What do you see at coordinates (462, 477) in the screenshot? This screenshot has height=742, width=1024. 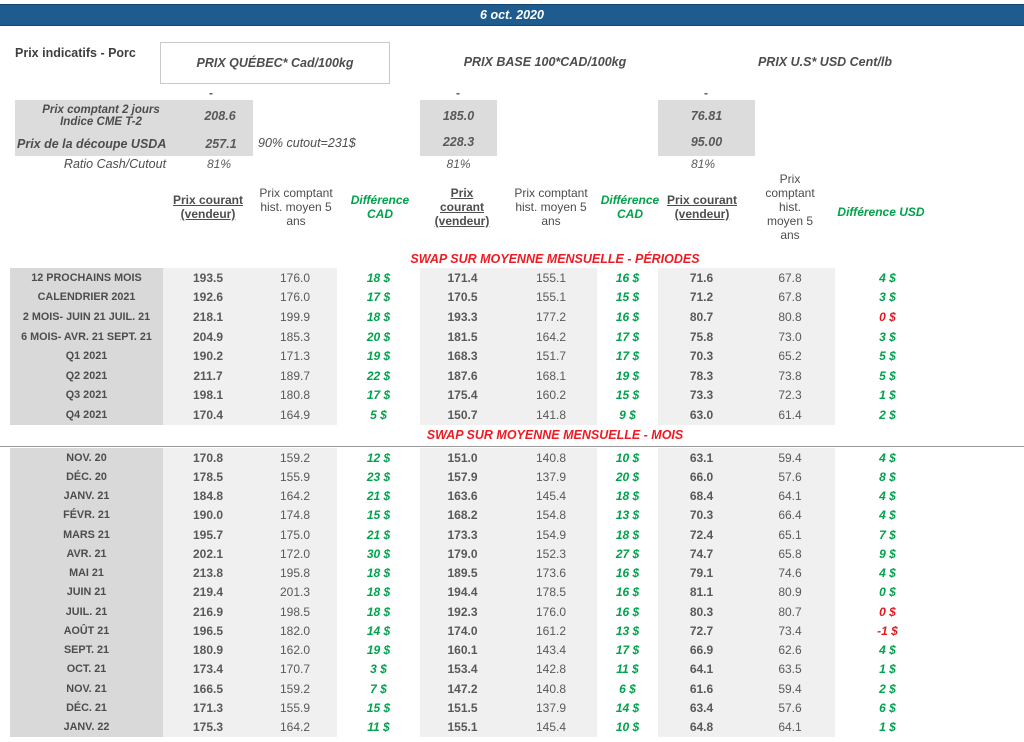 I see `value-cell: 157.9` at bounding box center [462, 477].